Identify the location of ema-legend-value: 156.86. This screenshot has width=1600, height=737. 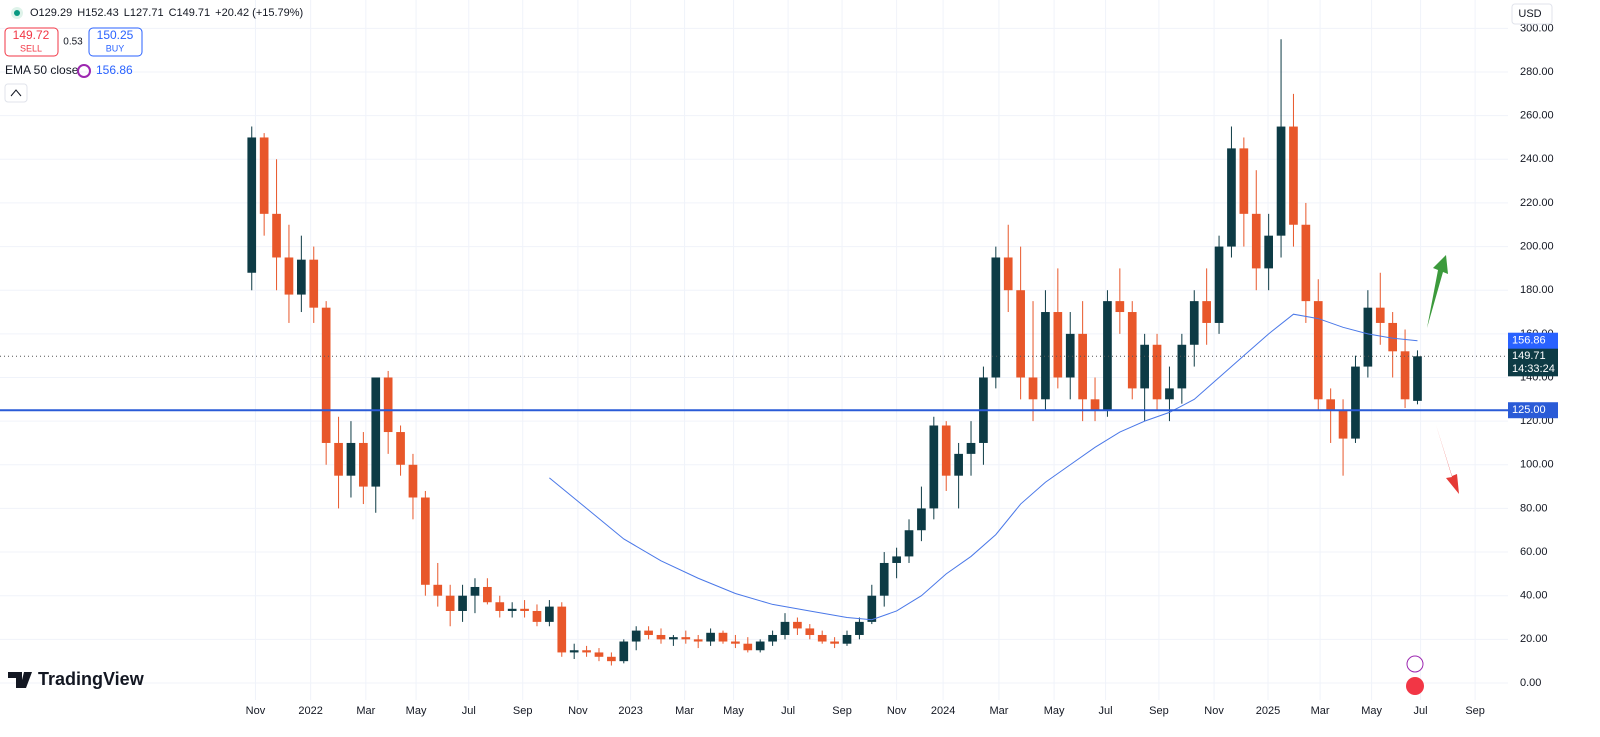
(114, 70).